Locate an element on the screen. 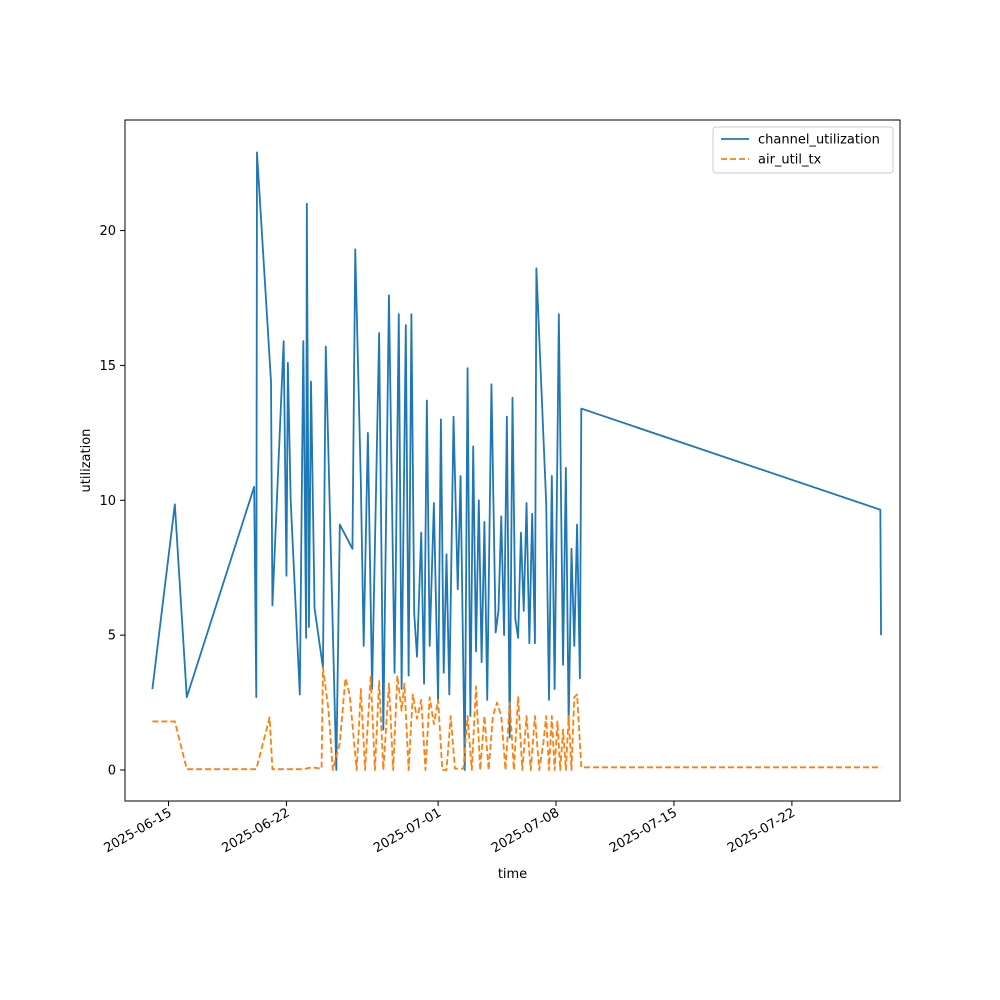 This screenshot has width=1000, height=1000. y-axis: 0 5 10 15 20 is located at coordinates (112, 501).